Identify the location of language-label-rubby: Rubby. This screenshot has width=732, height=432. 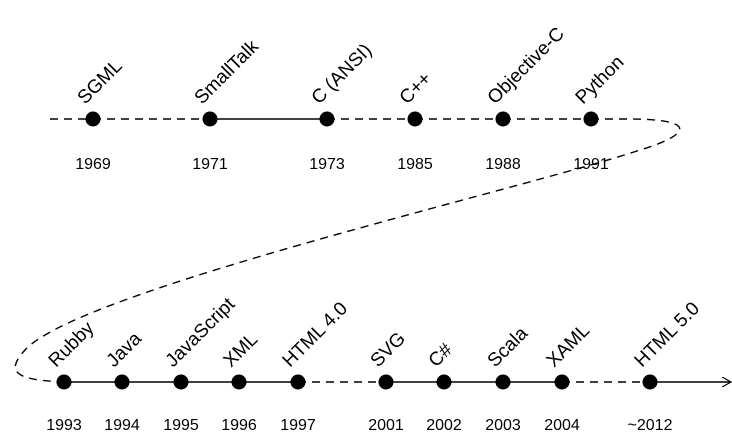
(72, 344).